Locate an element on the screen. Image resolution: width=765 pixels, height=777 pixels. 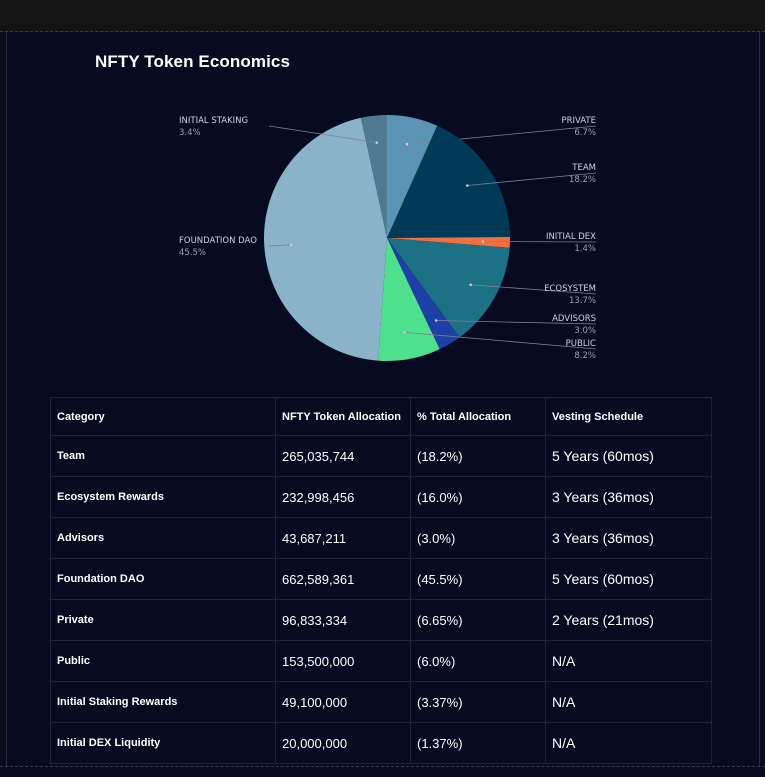
header-vesting-schedule: Vesting Schedule is located at coordinates (628, 416).